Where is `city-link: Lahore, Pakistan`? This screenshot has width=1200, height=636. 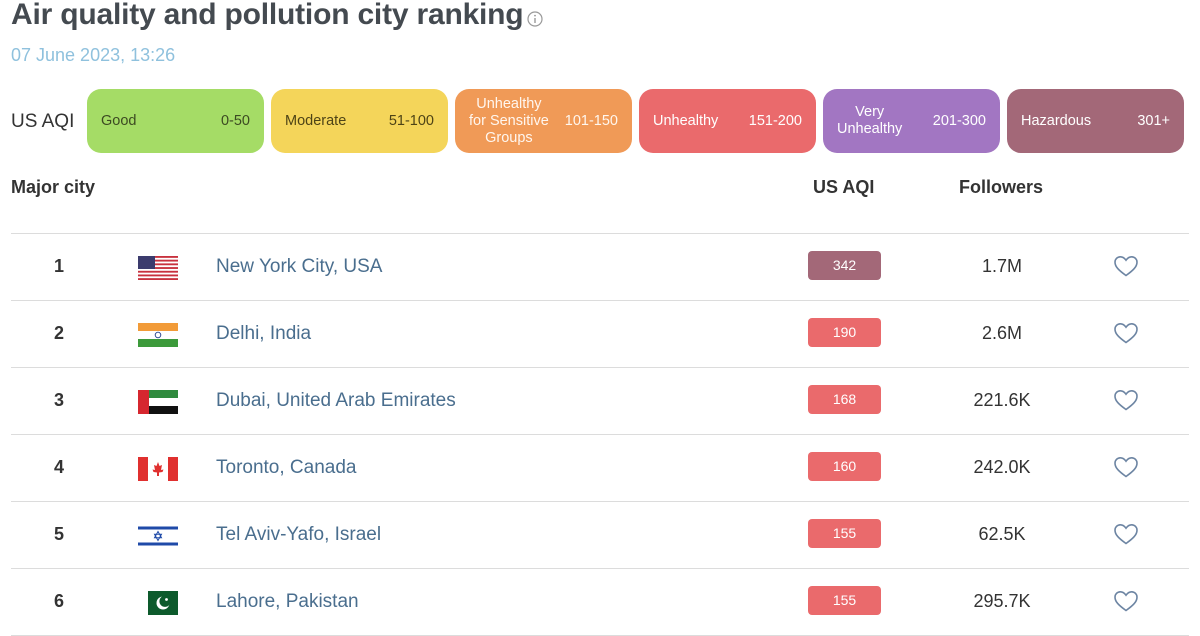 city-link: Lahore, Pakistan is located at coordinates (287, 601).